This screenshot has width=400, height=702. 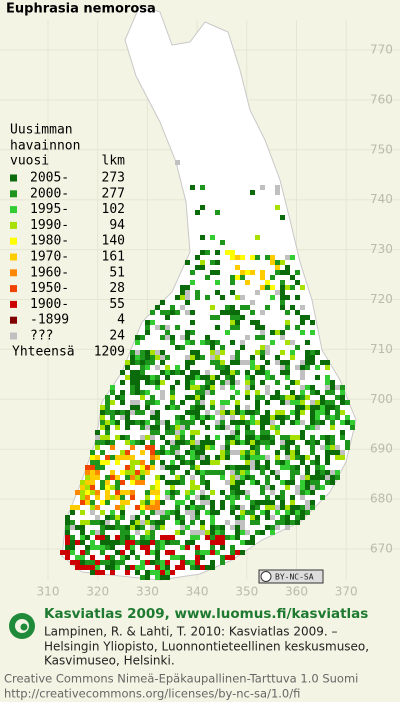 I want to click on legend-swatch, so click(x=13, y=210).